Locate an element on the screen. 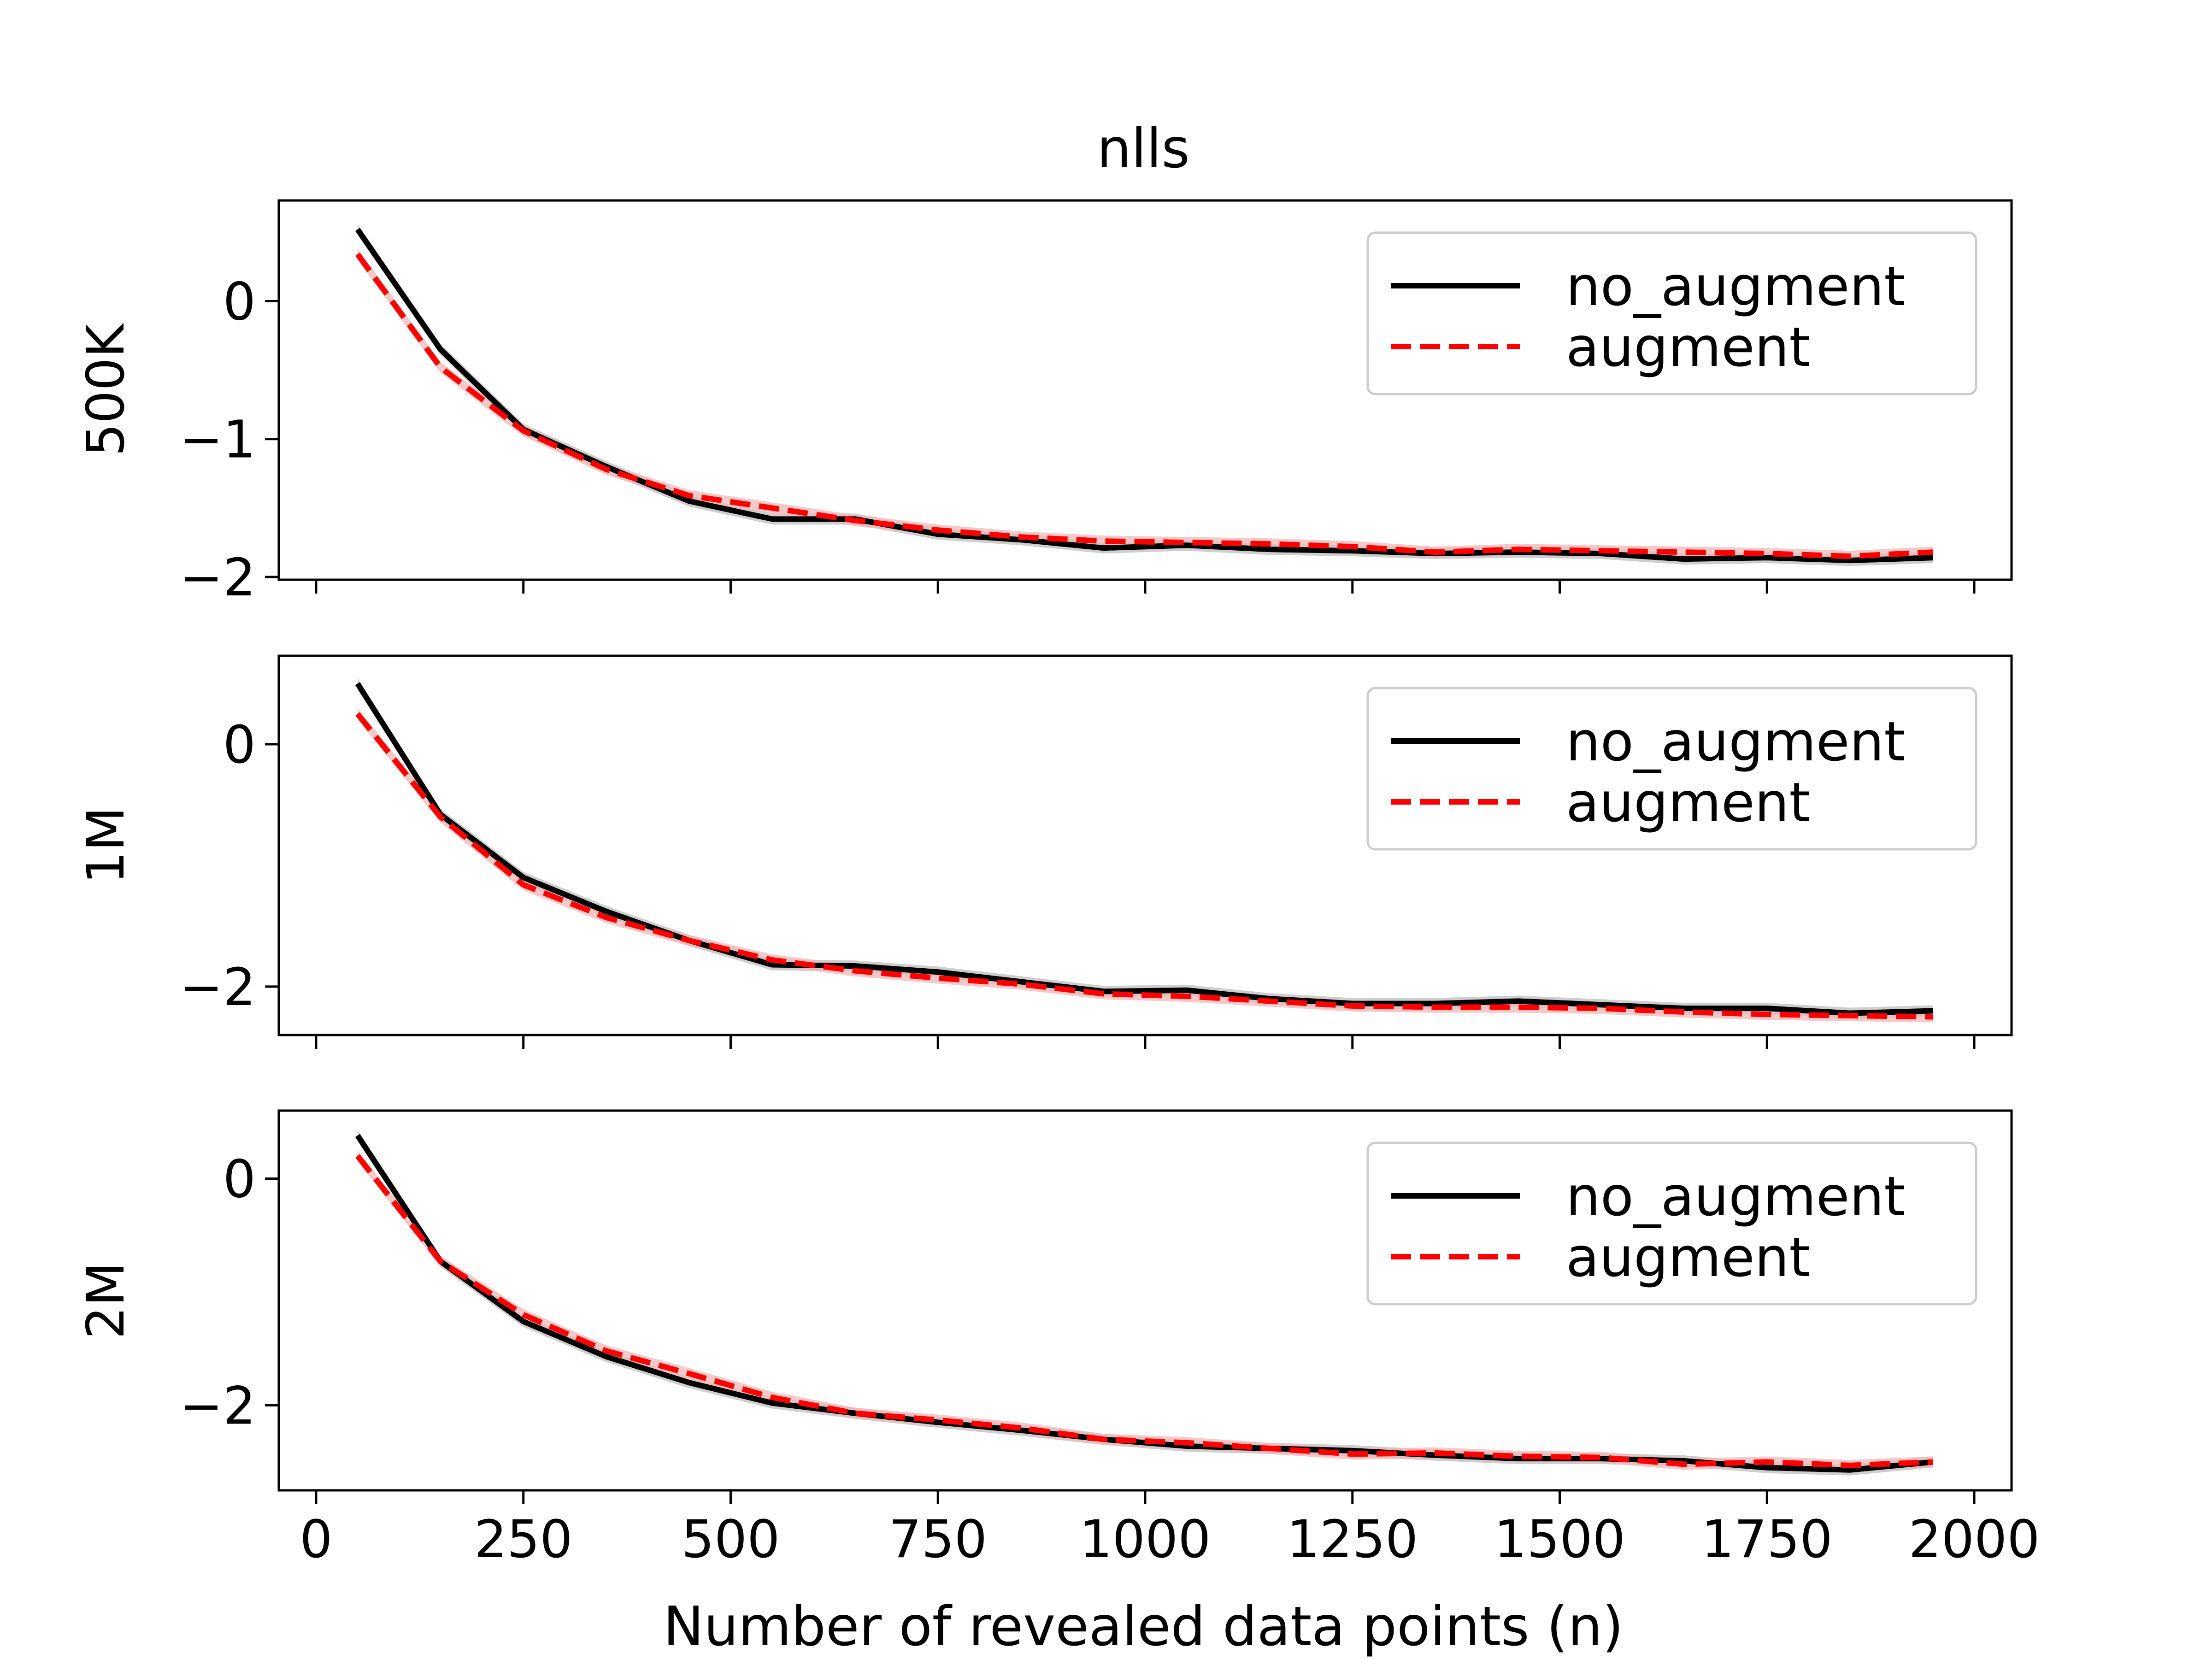 The height and width of the screenshot is (1659, 2212). x-tick-label: 1250 is located at coordinates (1352, 1540).